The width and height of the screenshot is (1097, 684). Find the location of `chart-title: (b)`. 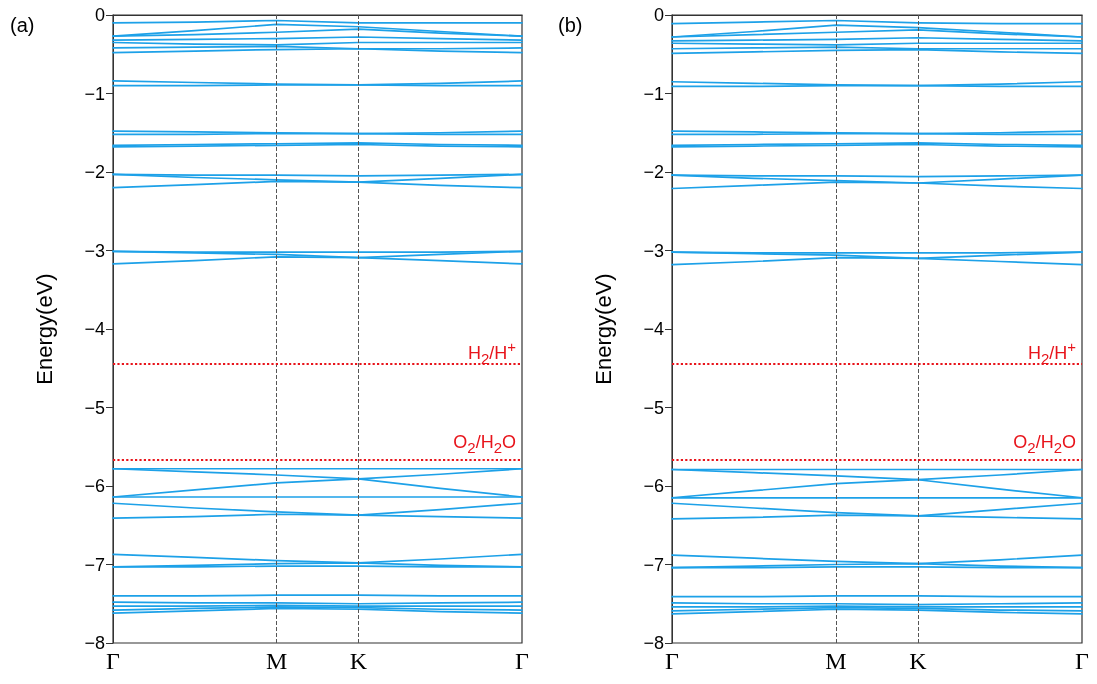

chart-title: (b) is located at coordinates (570, 25).